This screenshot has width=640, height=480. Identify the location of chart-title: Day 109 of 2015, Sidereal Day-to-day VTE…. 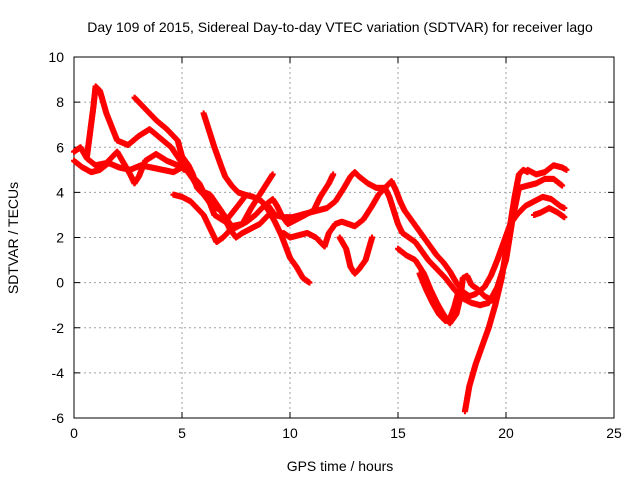
(340, 27).